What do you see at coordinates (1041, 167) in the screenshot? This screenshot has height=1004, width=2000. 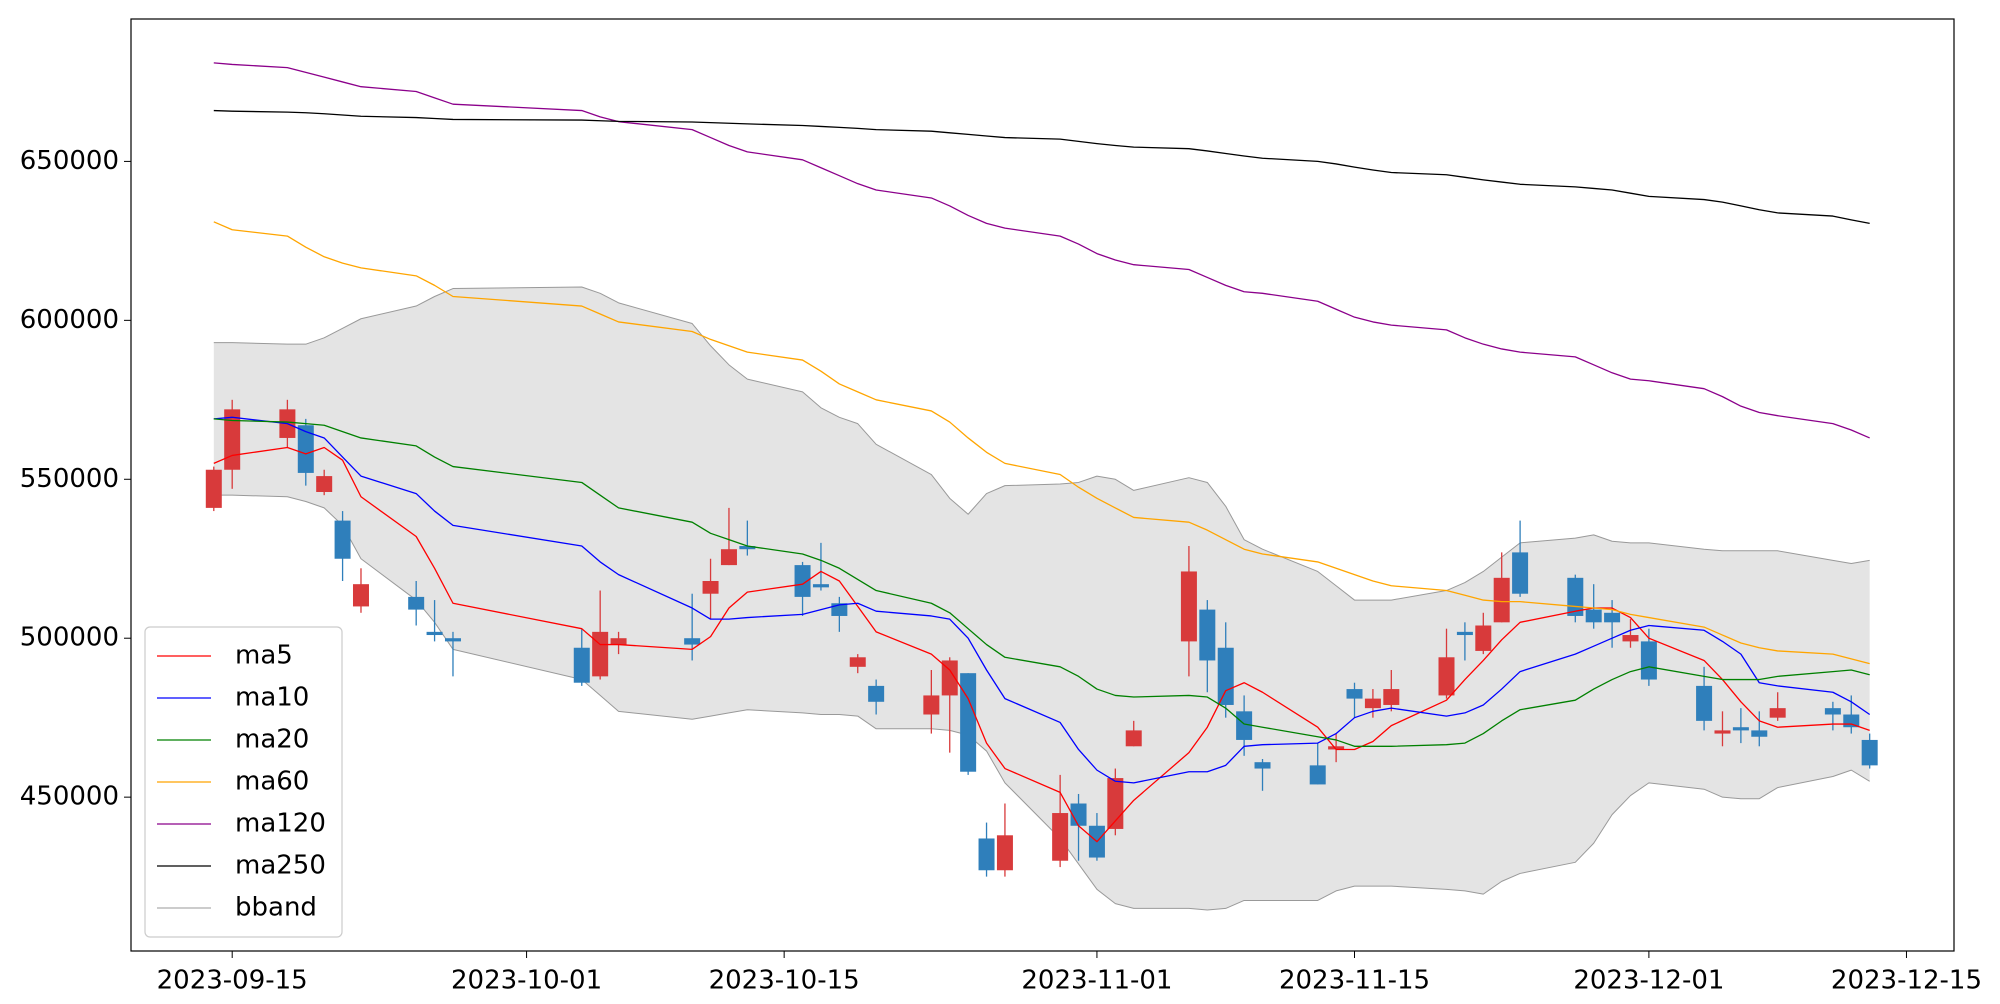 I see `ma-line` at bounding box center [1041, 167].